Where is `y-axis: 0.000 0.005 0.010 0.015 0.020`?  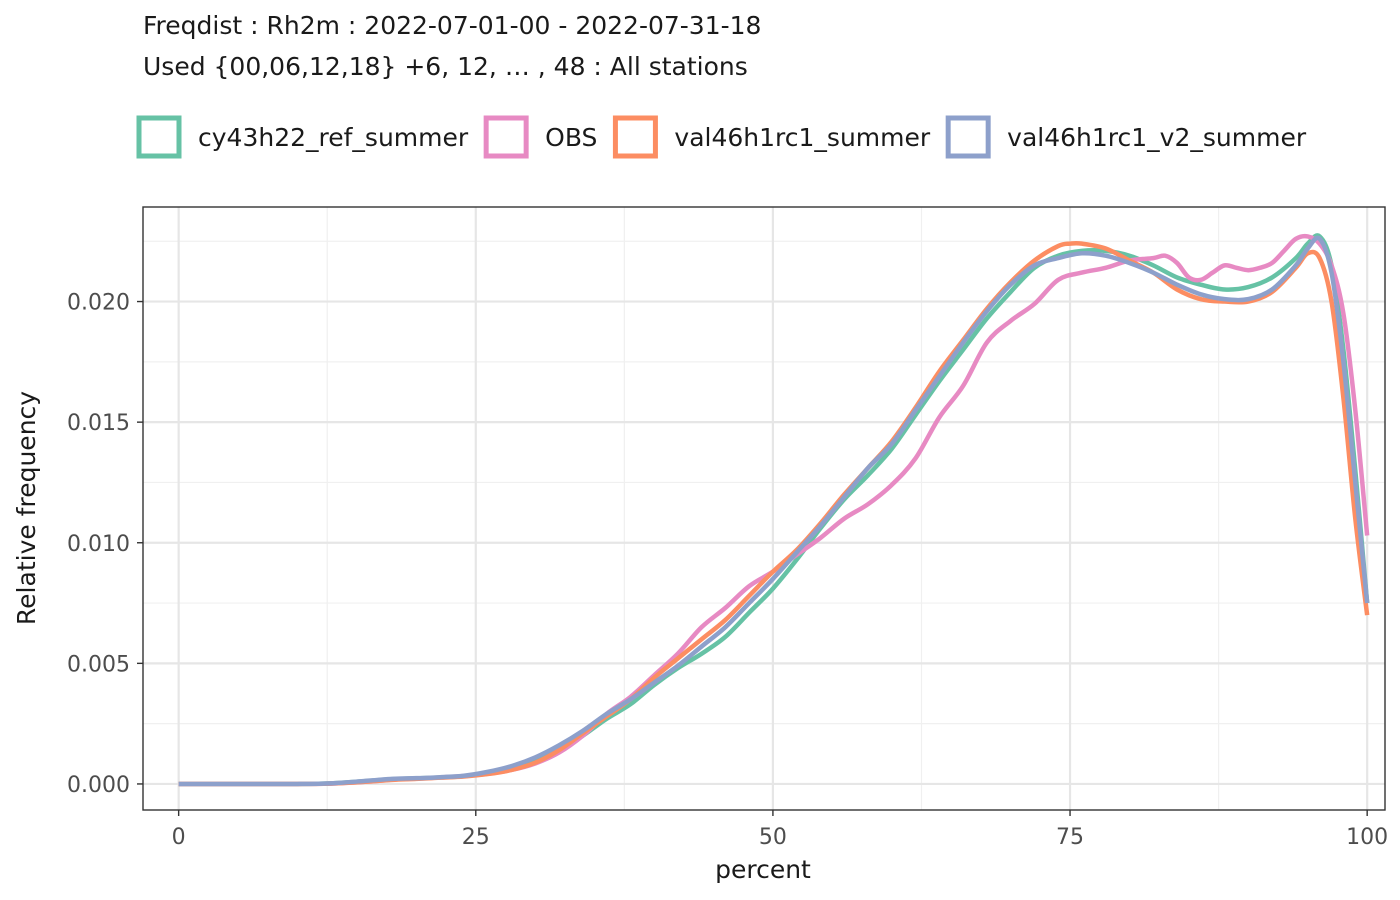
y-axis: 0.000 0.005 0.010 0.015 0.020 is located at coordinates (105, 544).